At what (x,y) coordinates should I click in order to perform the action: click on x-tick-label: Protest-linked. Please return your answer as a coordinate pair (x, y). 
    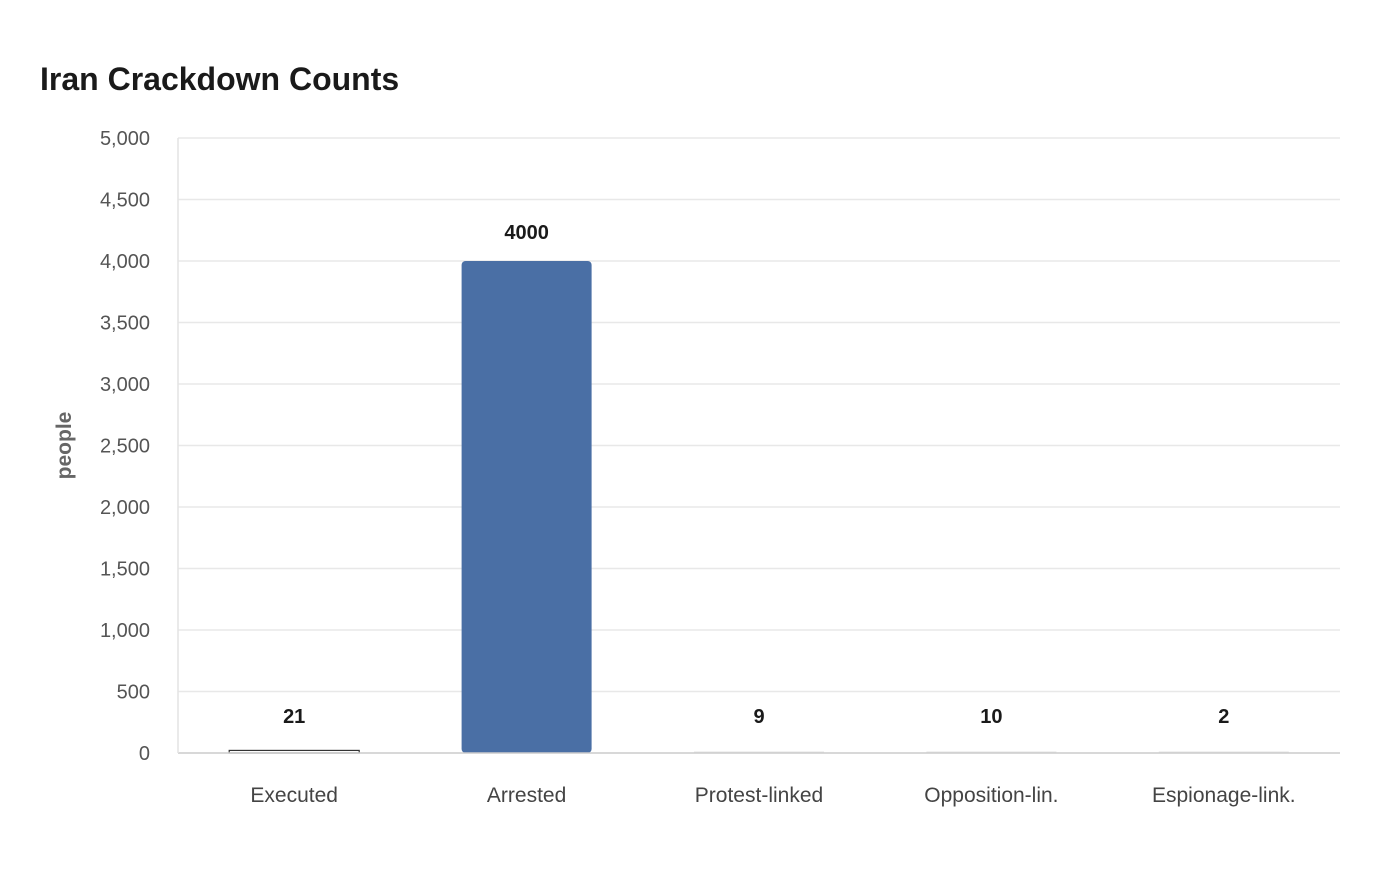
    Looking at the image, I should click on (759, 795).